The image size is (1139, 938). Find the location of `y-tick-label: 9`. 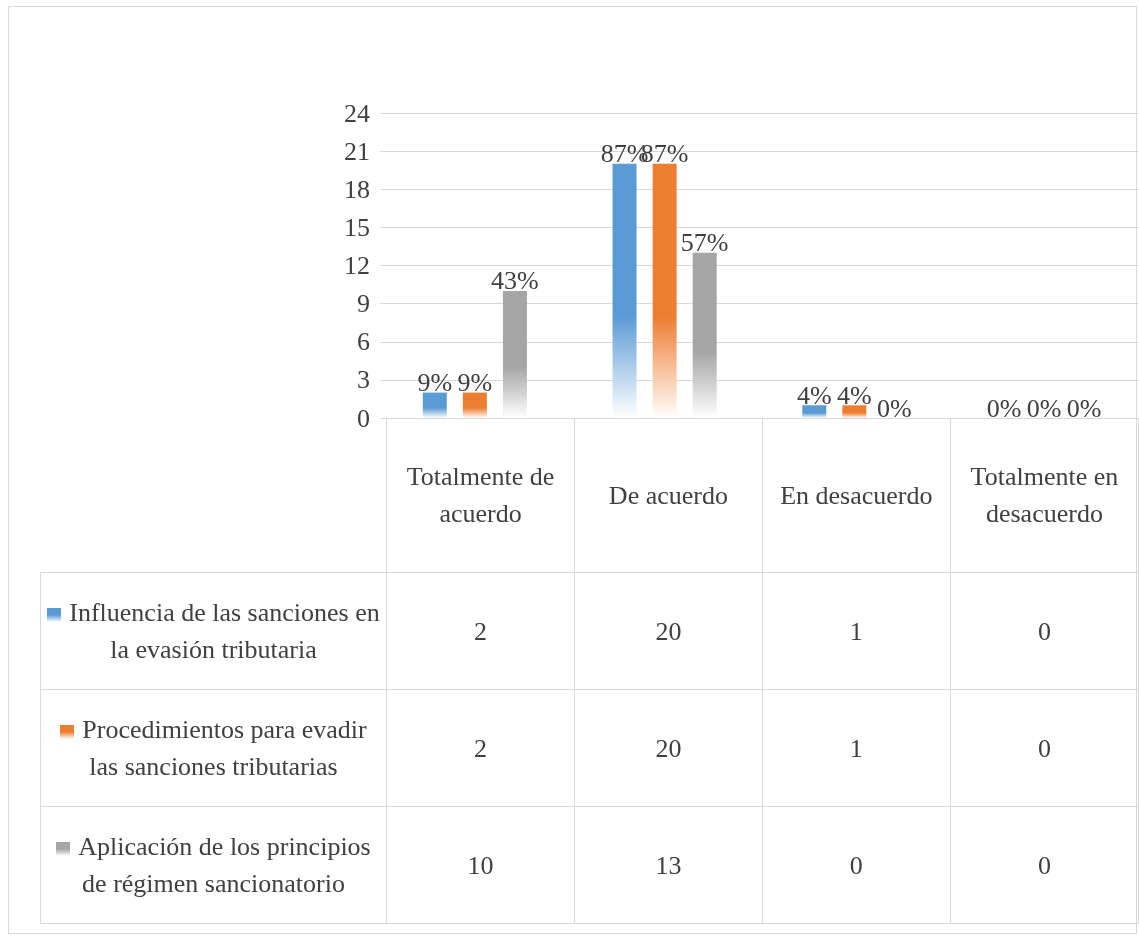

y-tick-label: 9 is located at coordinates (363, 304).